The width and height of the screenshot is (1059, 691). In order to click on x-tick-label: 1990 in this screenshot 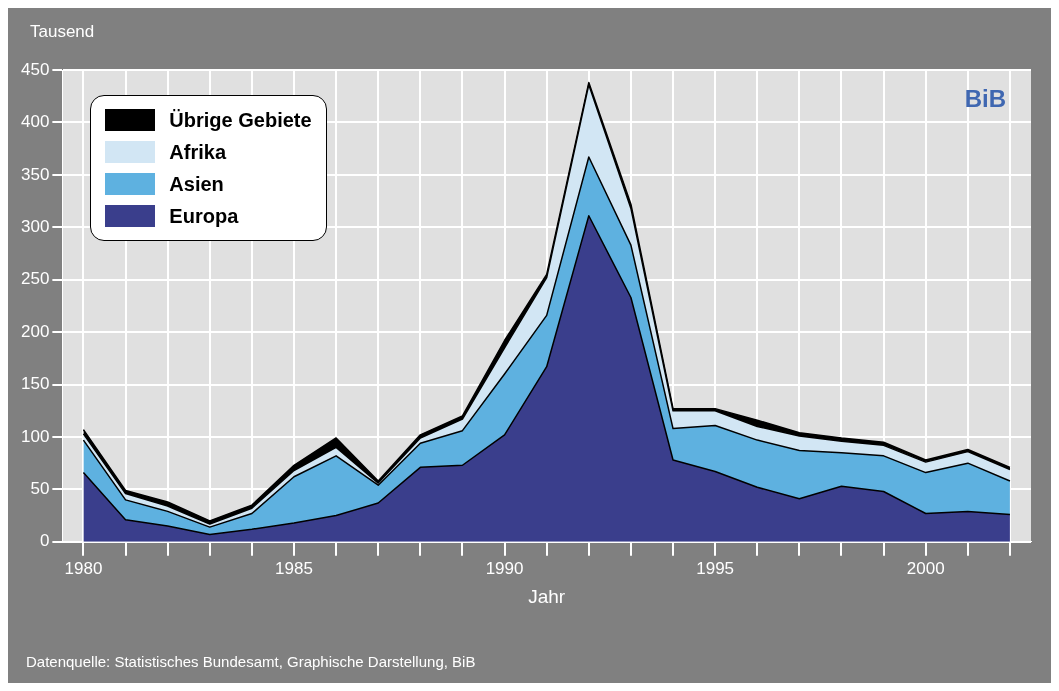, I will do `click(504, 568)`.